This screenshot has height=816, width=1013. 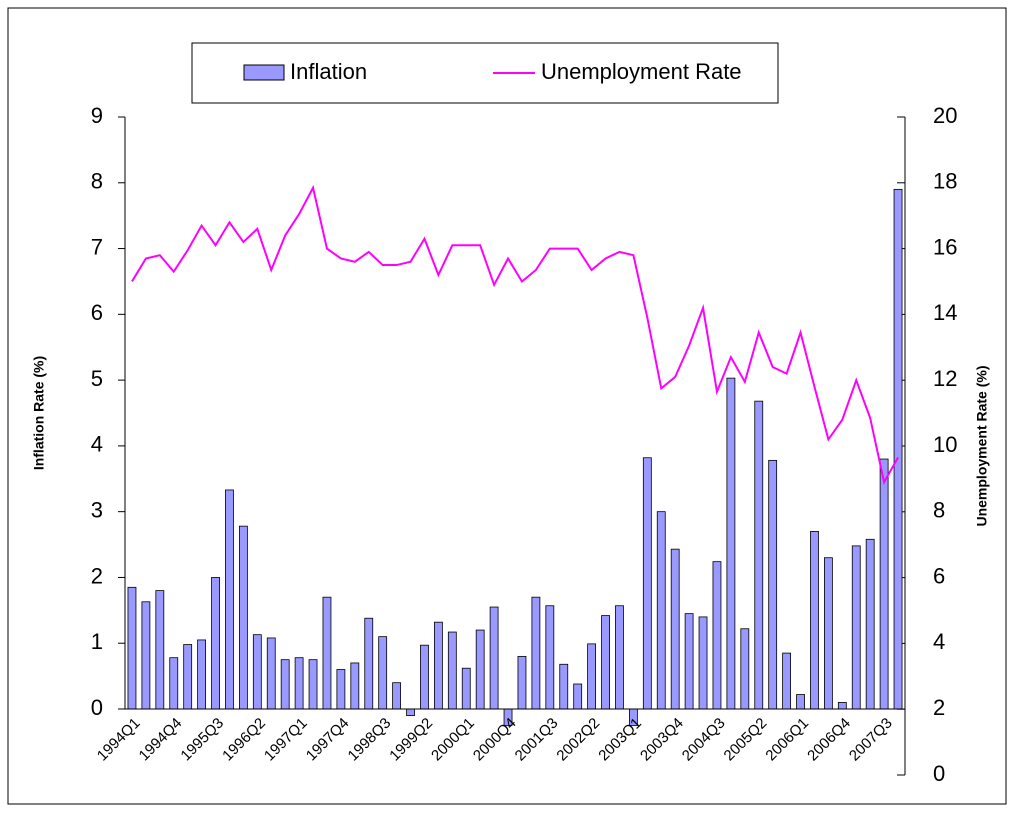 I want to click on legend-swatch-bar, so click(x=264, y=72).